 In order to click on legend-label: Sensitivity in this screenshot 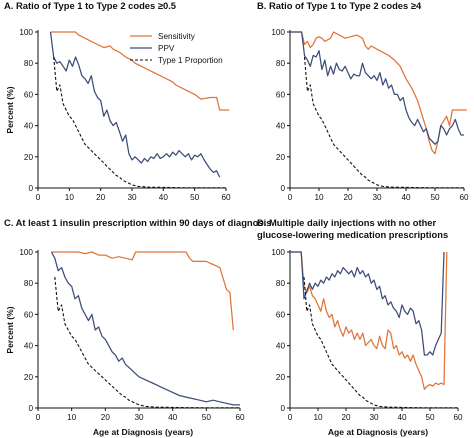, I will do `click(177, 36)`.